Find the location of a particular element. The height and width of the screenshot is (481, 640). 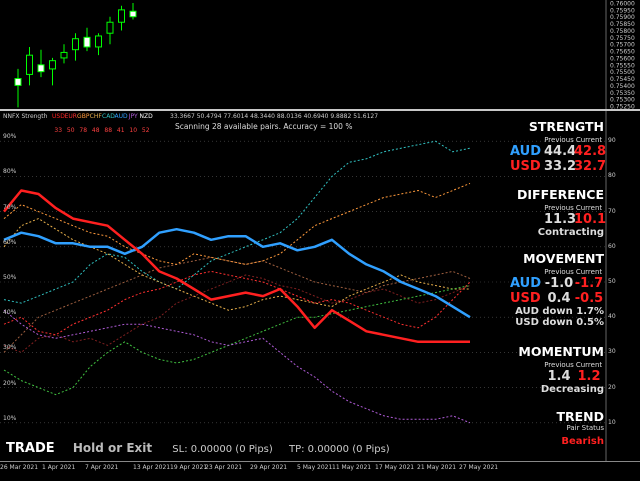

time-axis-label: 7 Apr 2021 is located at coordinates (102, 467).